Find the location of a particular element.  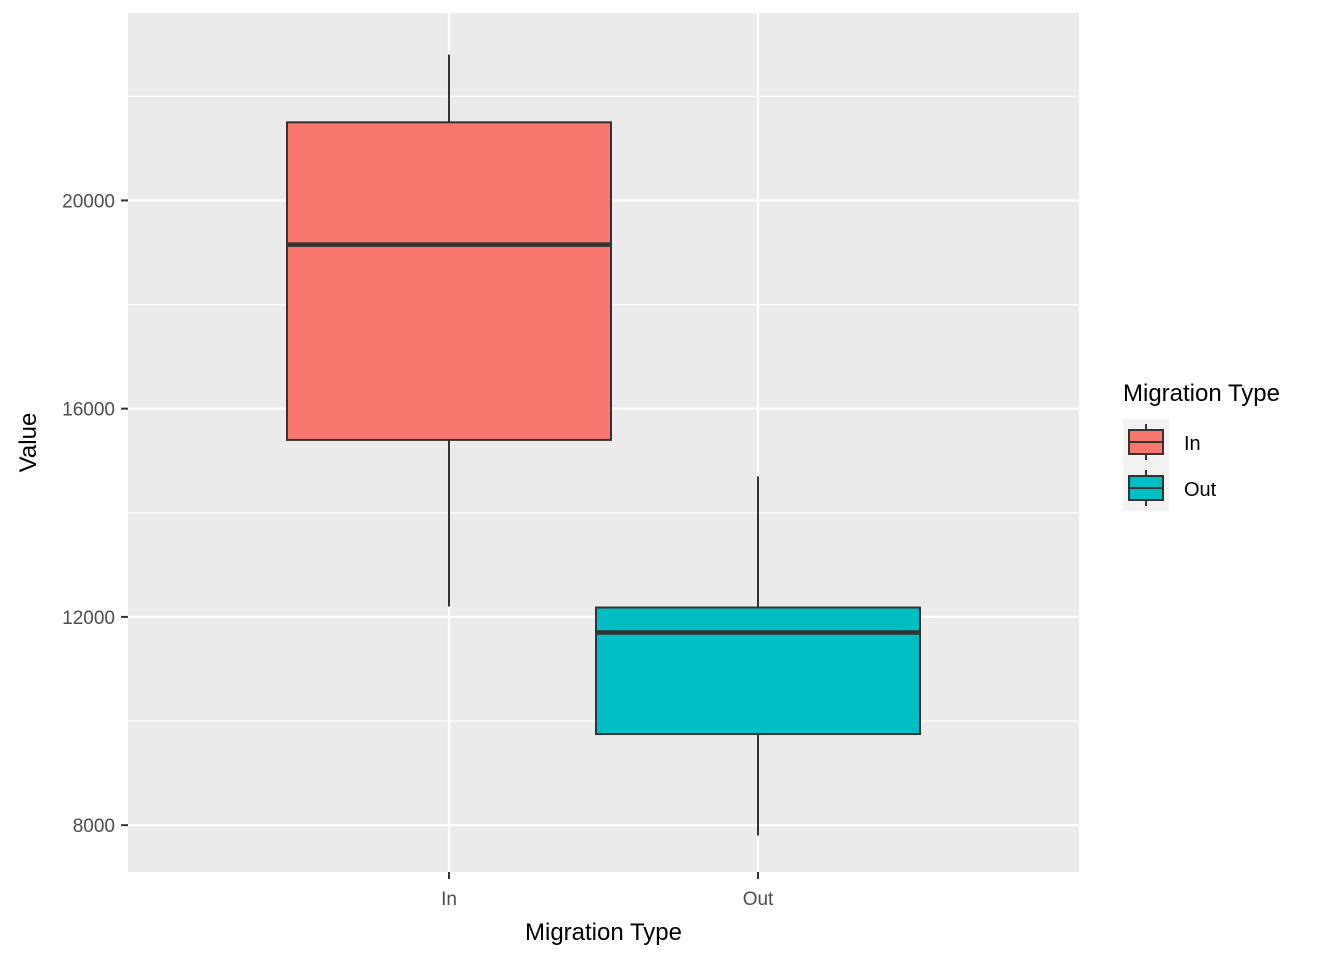

legend-item-out: Out is located at coordinates (1170, 488).